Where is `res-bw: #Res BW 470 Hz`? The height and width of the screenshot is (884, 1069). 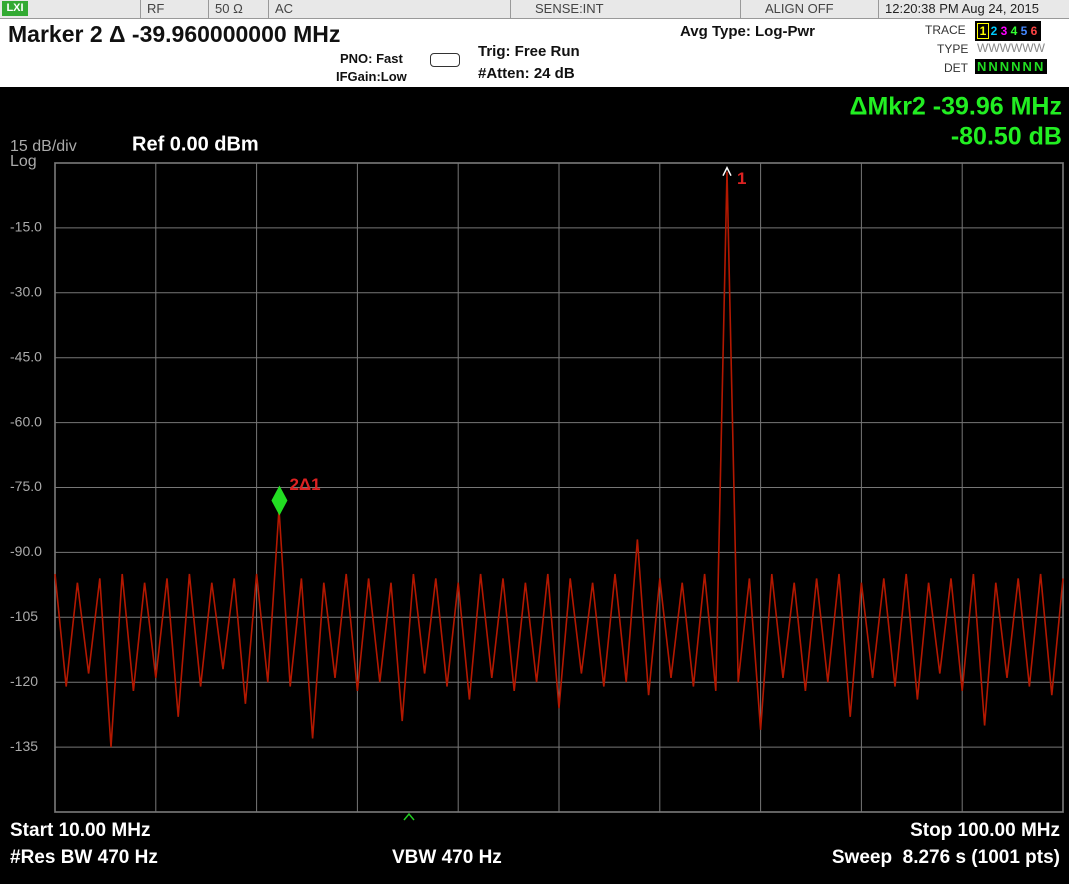
res-bw: #Res BW 470 Hz is located at coordinates (84, 857).